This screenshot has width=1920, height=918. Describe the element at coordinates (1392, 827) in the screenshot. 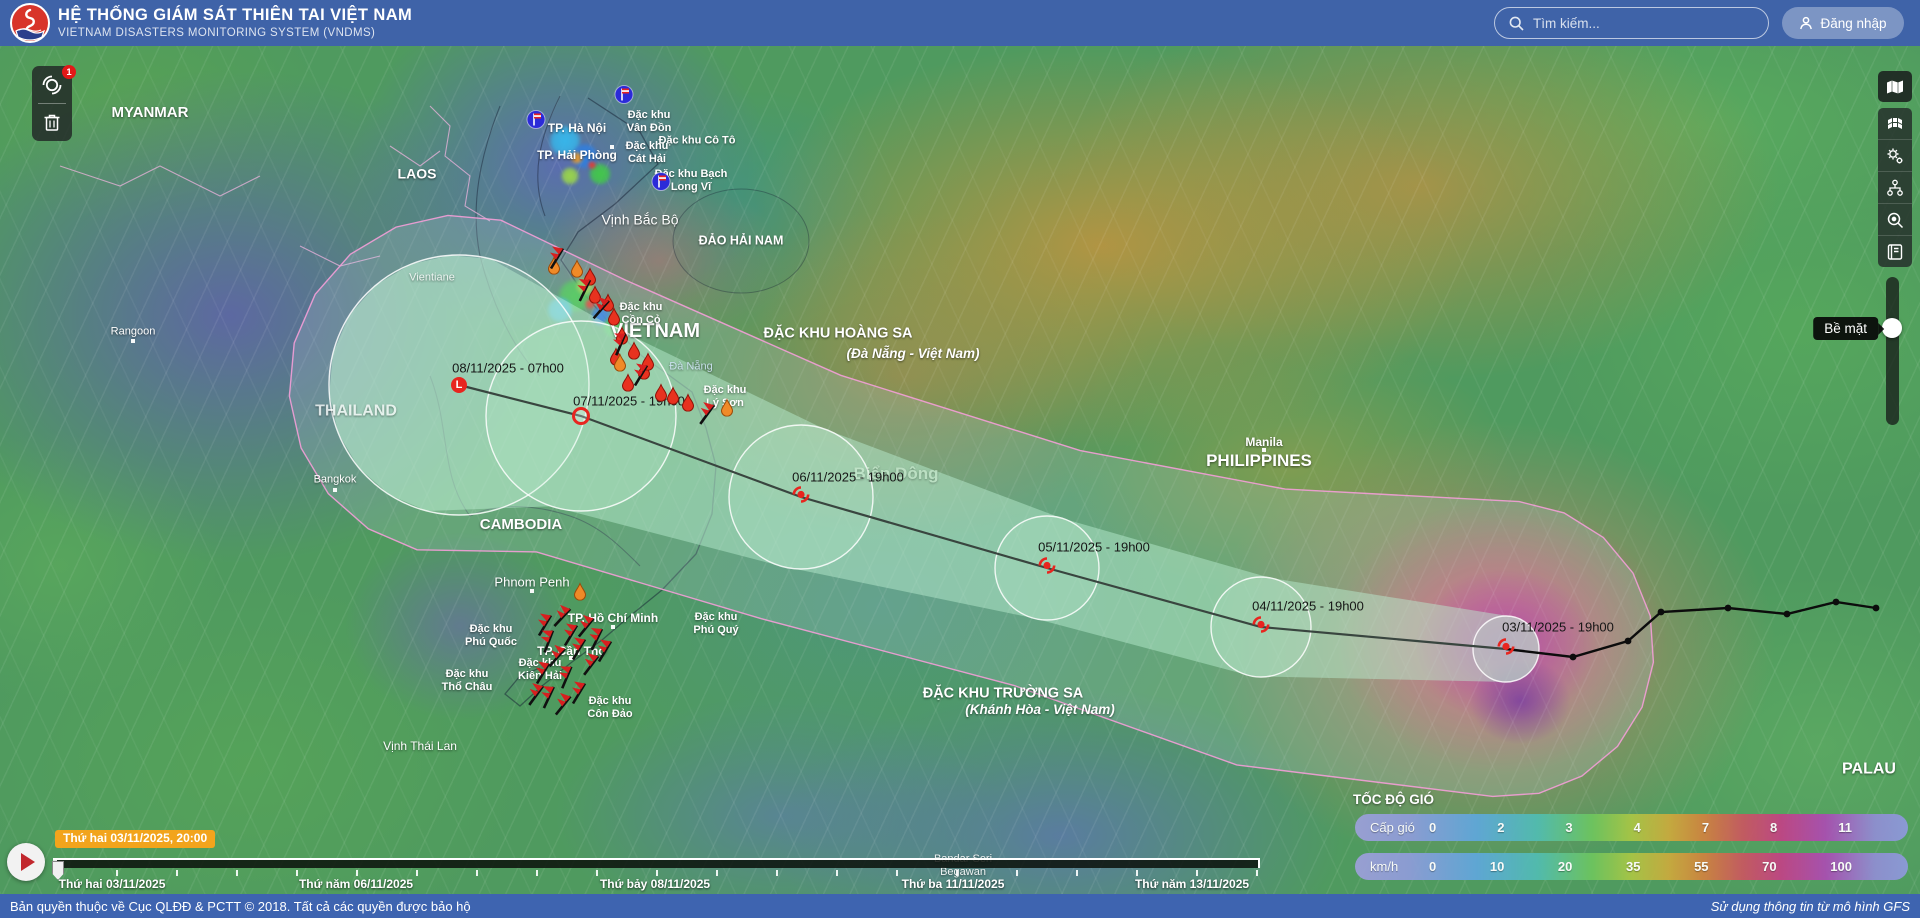

I see `legend-row-label: Cấp gió` at that location.